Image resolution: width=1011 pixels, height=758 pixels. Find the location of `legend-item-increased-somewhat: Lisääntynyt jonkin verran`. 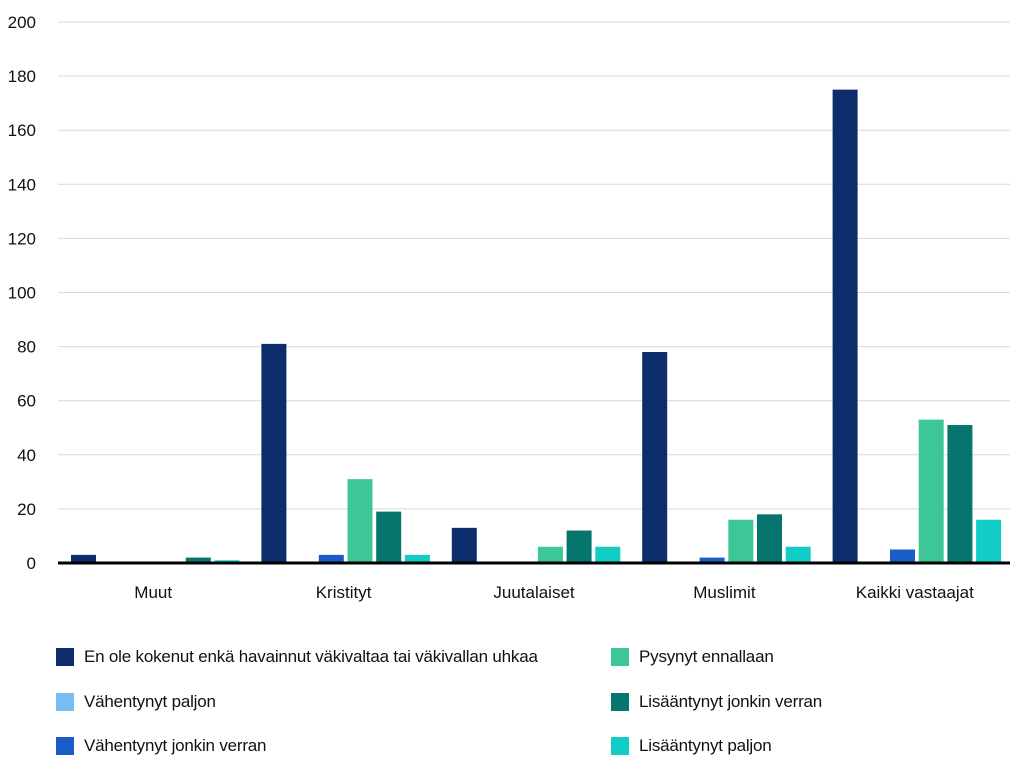

legend-item-increased-somewhat: Lisääntynyt jonkin verran is located at coordinates (716, 702).